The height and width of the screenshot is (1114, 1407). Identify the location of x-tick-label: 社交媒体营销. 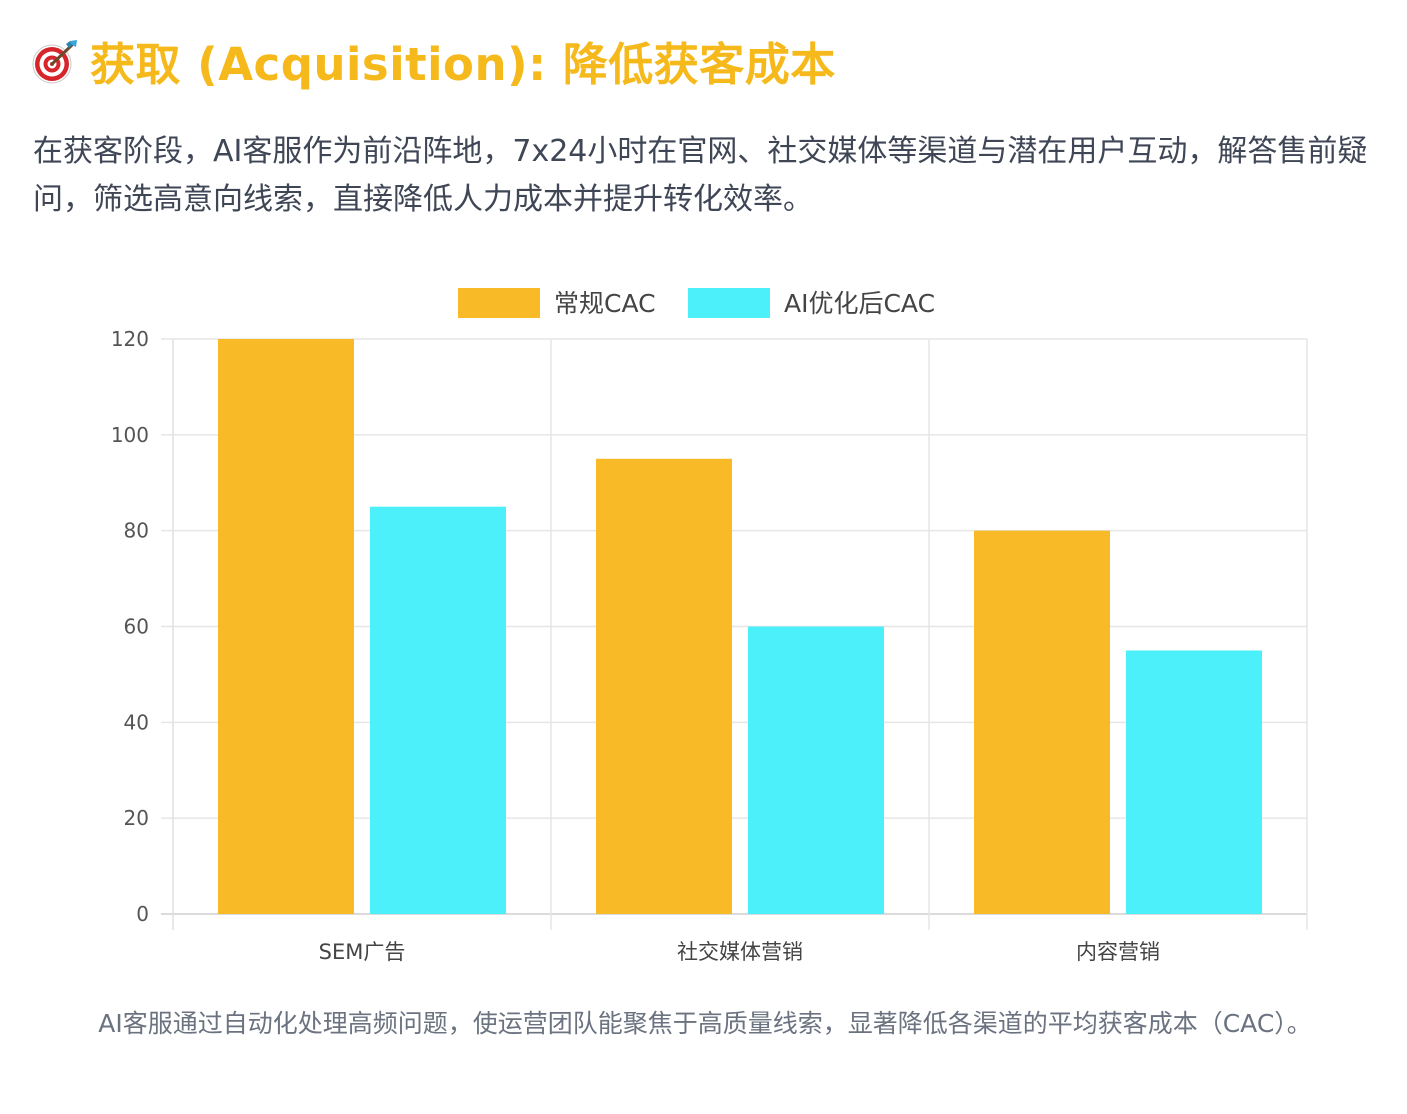
(740, 952).